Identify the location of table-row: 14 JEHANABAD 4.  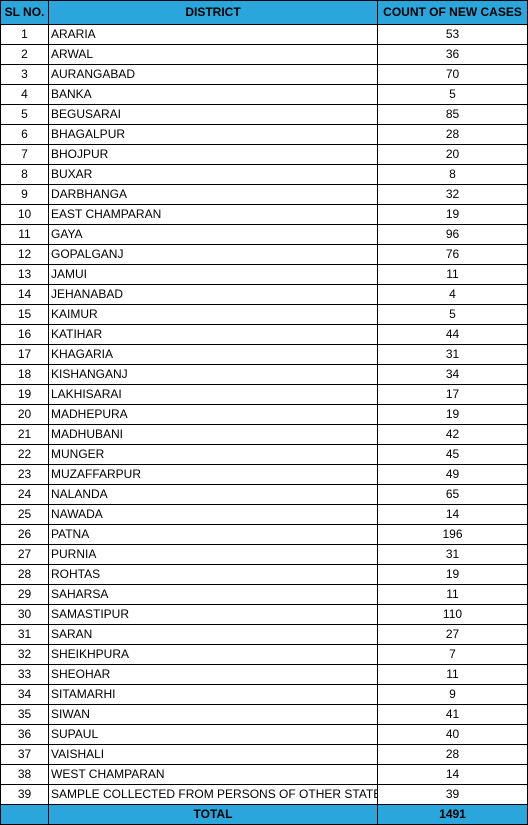
(264, 294).